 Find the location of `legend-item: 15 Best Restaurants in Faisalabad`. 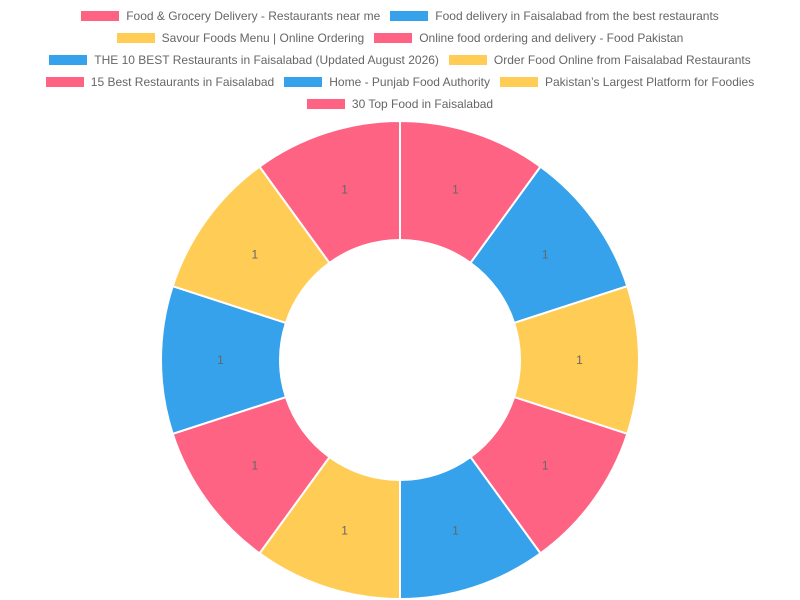

legend-item: 15 Best Restaurants in Faisalabad is located at coordinates (160, 82).